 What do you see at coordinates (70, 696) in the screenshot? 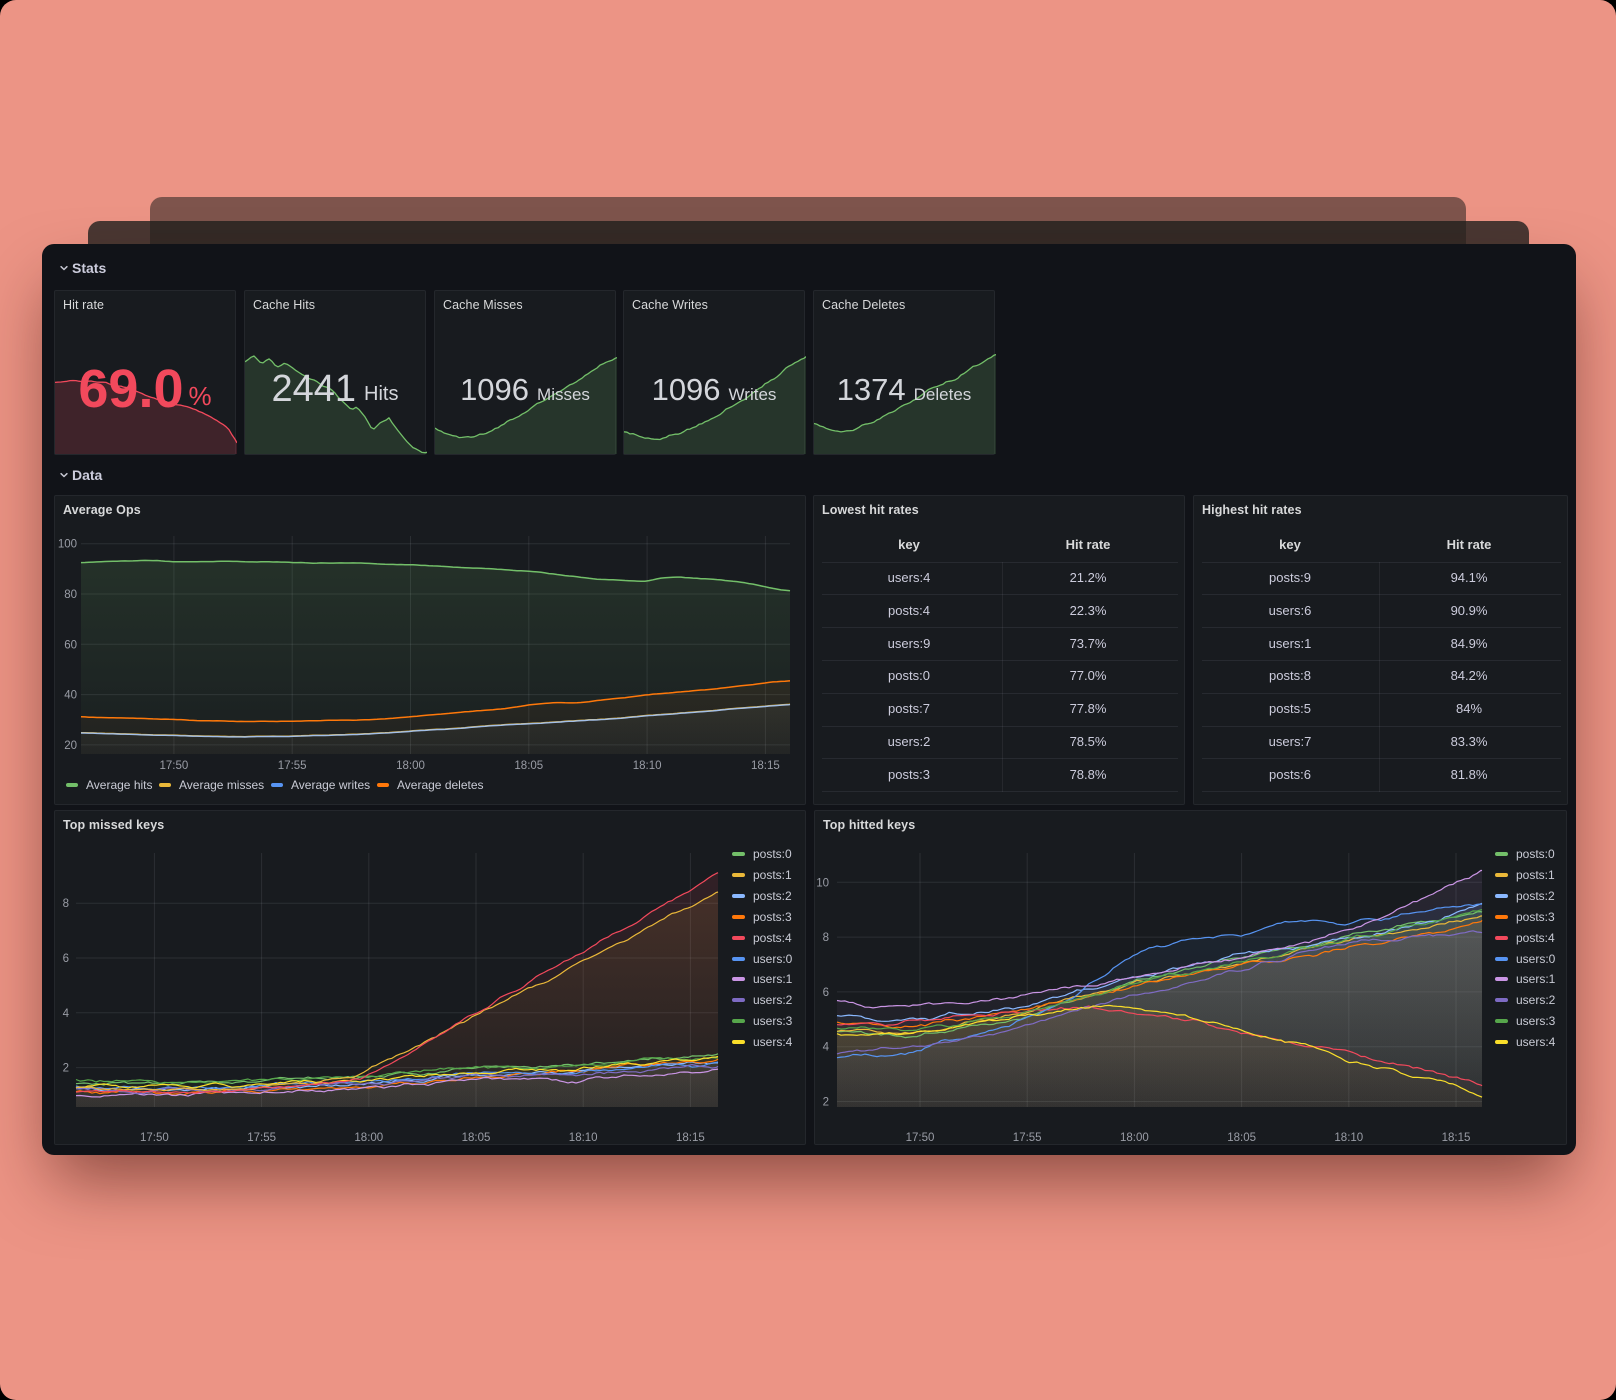
I see `svg-text: 40` at bounding box center [70, 696].